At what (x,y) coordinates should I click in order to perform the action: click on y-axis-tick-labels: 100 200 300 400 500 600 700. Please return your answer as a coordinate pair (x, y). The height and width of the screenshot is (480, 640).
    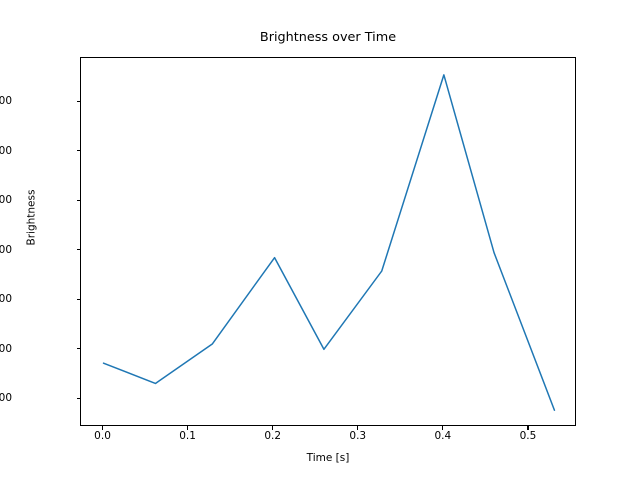
    Looking at the image, I should click on (40, 240).